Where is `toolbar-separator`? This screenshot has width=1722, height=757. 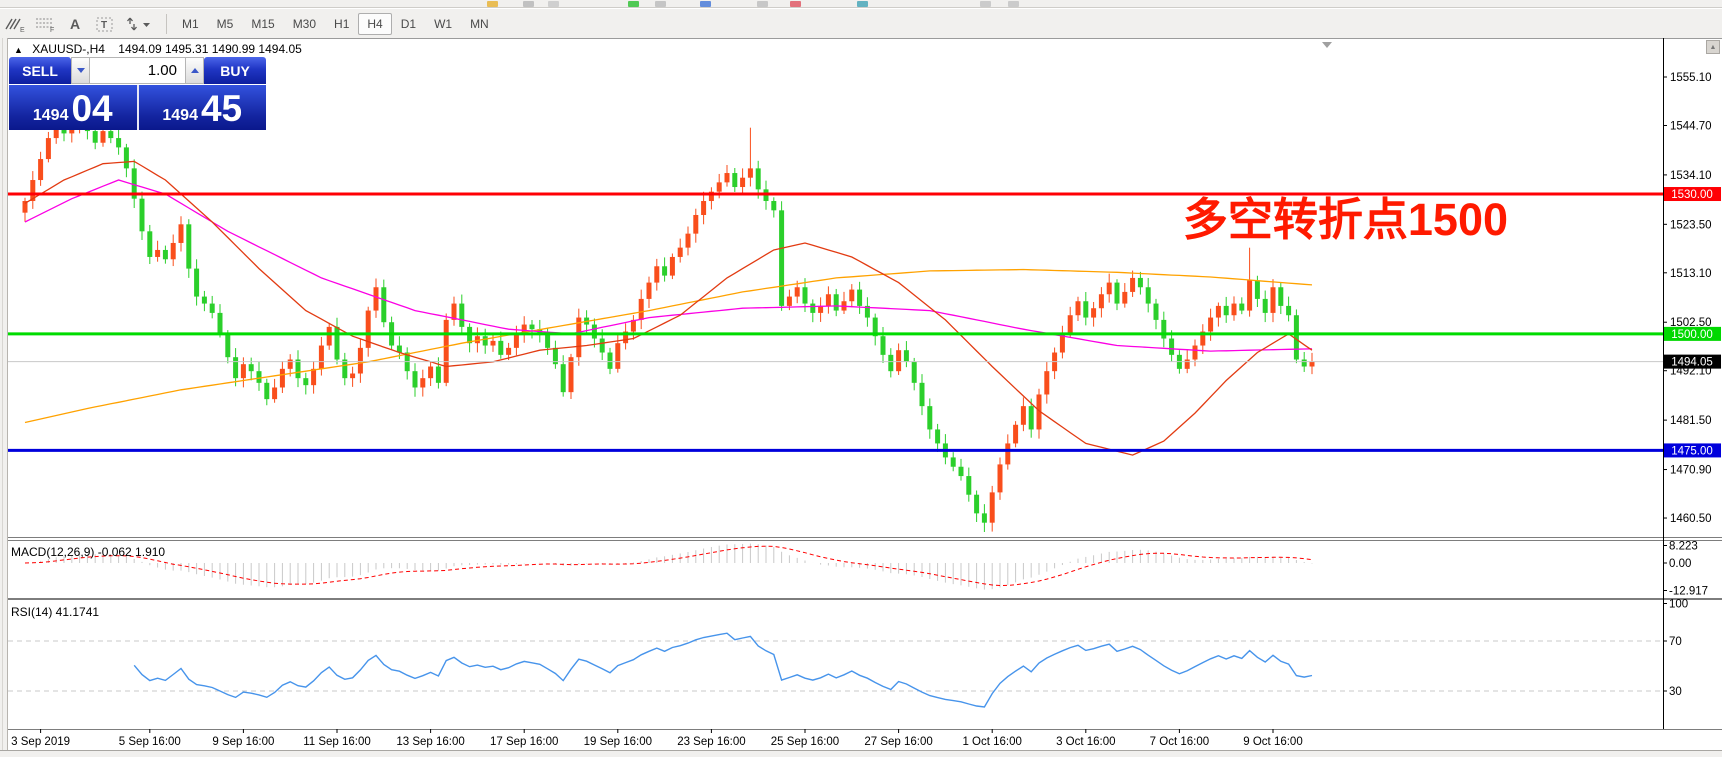
toolbar-separator is located at coordinates (166, 23).